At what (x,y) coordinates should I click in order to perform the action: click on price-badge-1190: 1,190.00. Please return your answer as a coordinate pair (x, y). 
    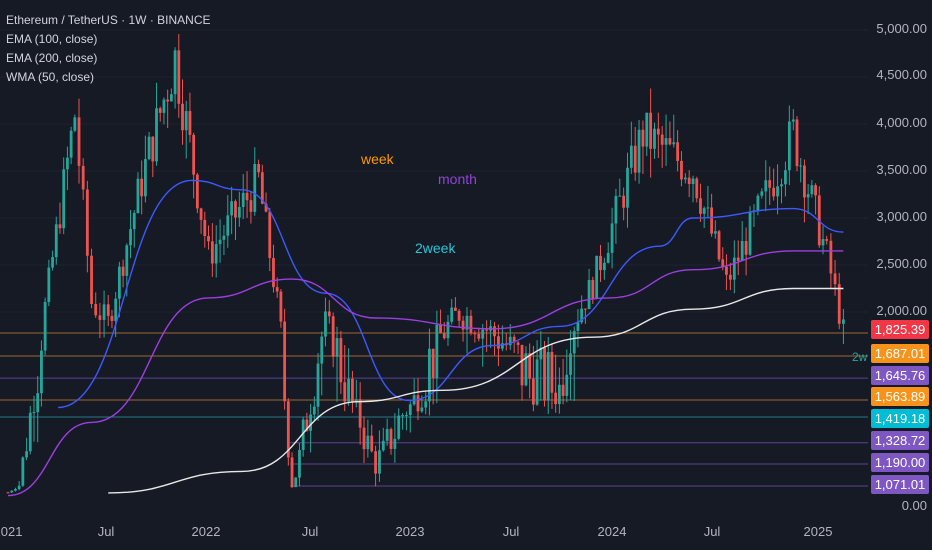
    Looking at the image, I should click on (900, 462).